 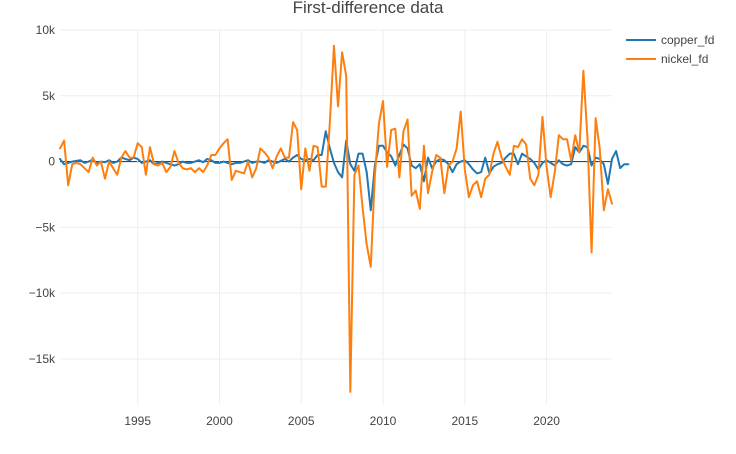 What do you see at coordinates (687, 40) in the screenshot?
I see `legend-label: copper_fd` at bounding box center [687, 40].